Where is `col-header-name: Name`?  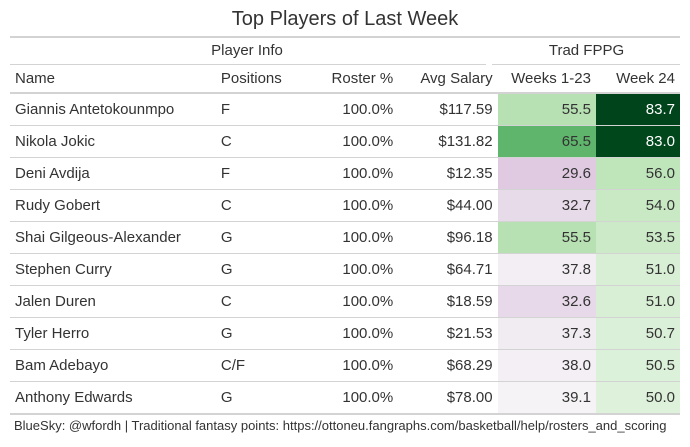 col-header-name: Name is located at coordinates (113, 79).